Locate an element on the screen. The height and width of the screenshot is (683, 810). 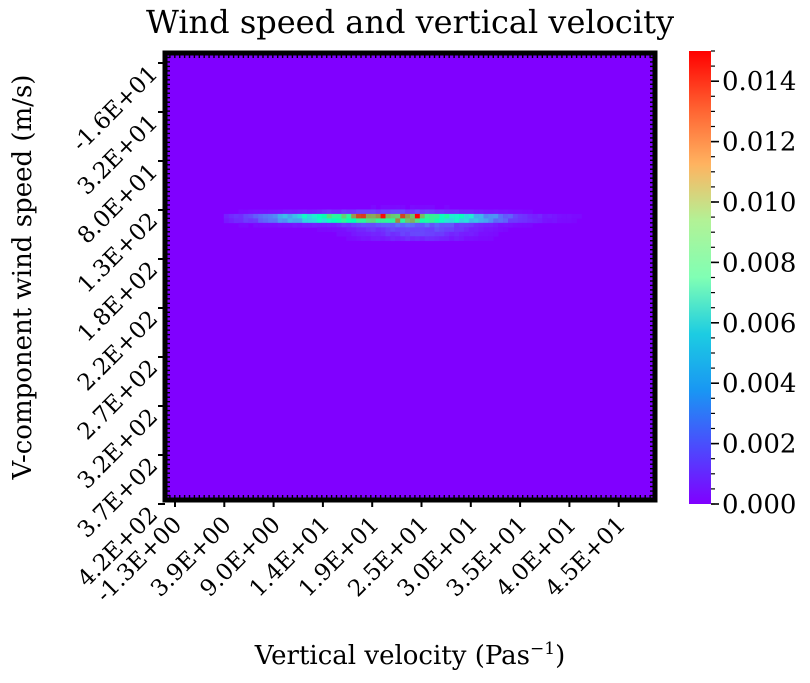
colorbar-ticks: 0.000 0.002 0.004 0.006 0.008 0.010 0.012 0.014 is located at coordinates (753, 285).